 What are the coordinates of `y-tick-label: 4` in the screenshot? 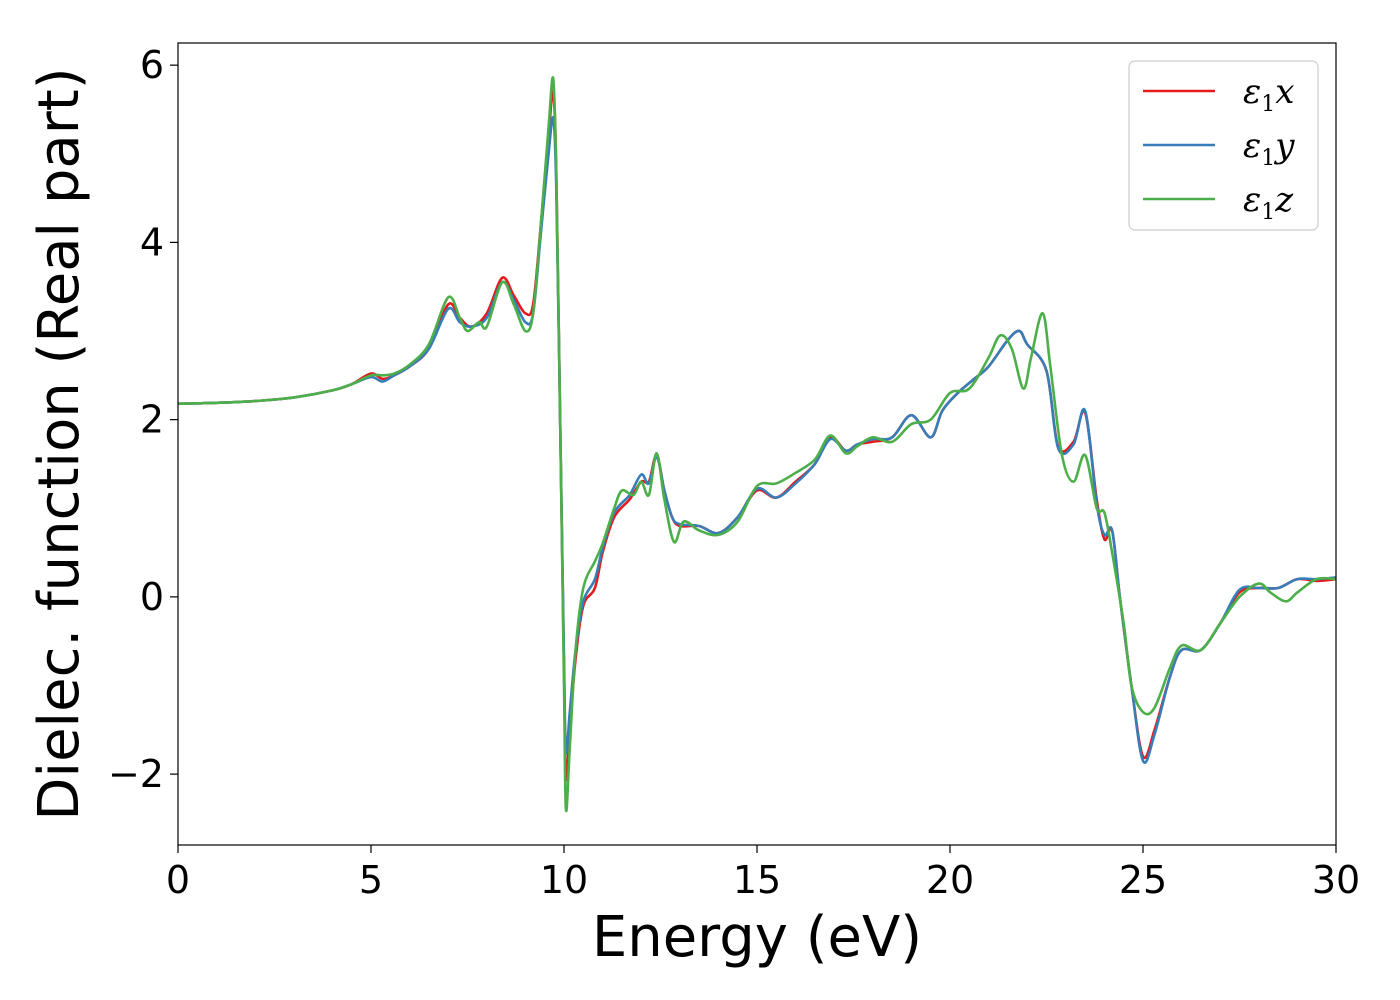 It's located at (152, 242).